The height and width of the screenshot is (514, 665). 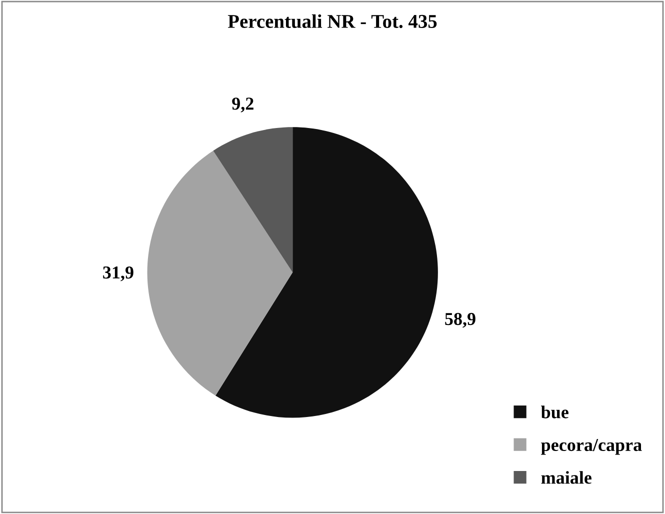 What do you see at coordinates (118, 274) in the screenshot?
I see `data-label: 31,9` at bounding box center [118, 274].